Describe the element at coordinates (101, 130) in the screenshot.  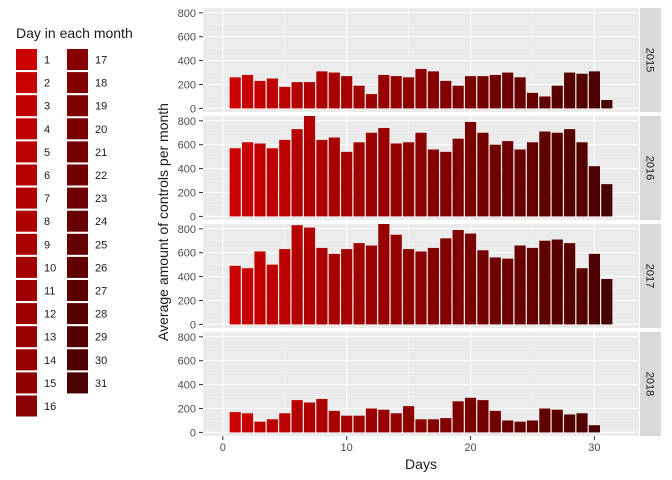
I see `legend-label: 20` at that location.